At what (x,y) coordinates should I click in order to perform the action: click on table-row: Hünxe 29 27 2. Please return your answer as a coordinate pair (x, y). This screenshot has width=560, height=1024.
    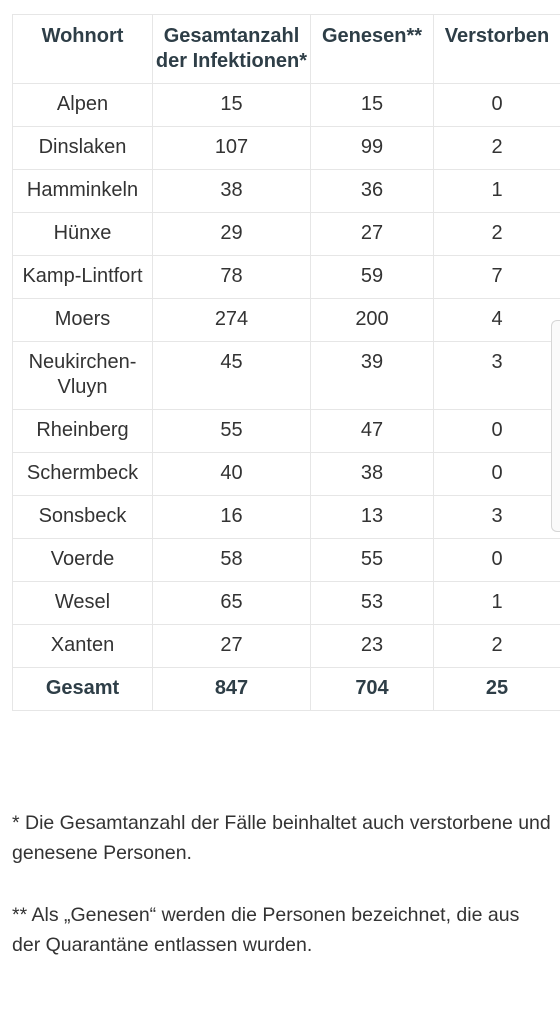
    Looking at the image, I should click on (286, 234).